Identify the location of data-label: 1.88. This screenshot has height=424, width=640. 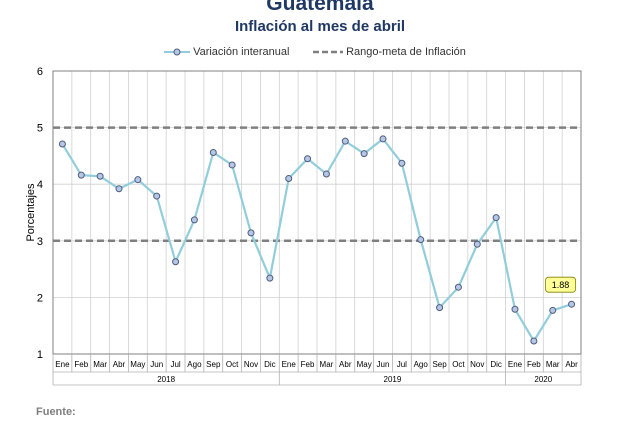
(561, 285).